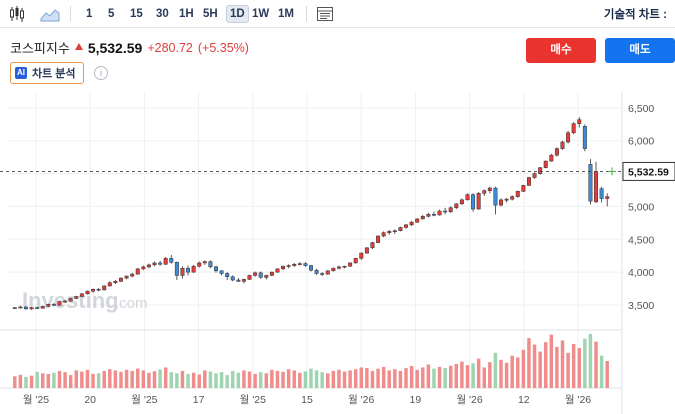  Describe the element at coordinates (561, 50) in the screenshot. I see `buy-button: 매수` at that location.